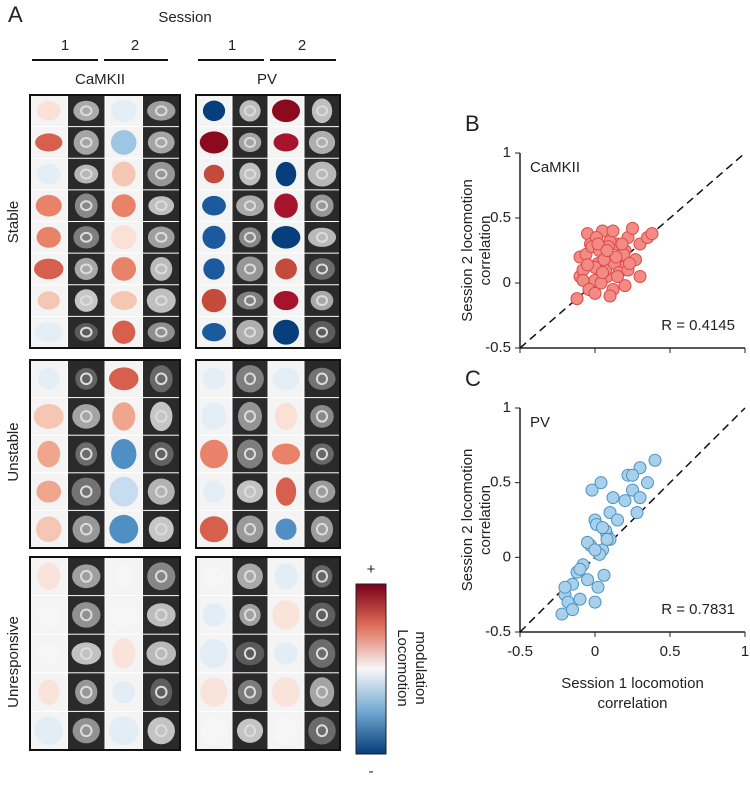 The image size is (750, 792). What do you see at coordinates (232, 45) in the screenshot?
I see `session-number: 1` at bounding box center [232, 45].